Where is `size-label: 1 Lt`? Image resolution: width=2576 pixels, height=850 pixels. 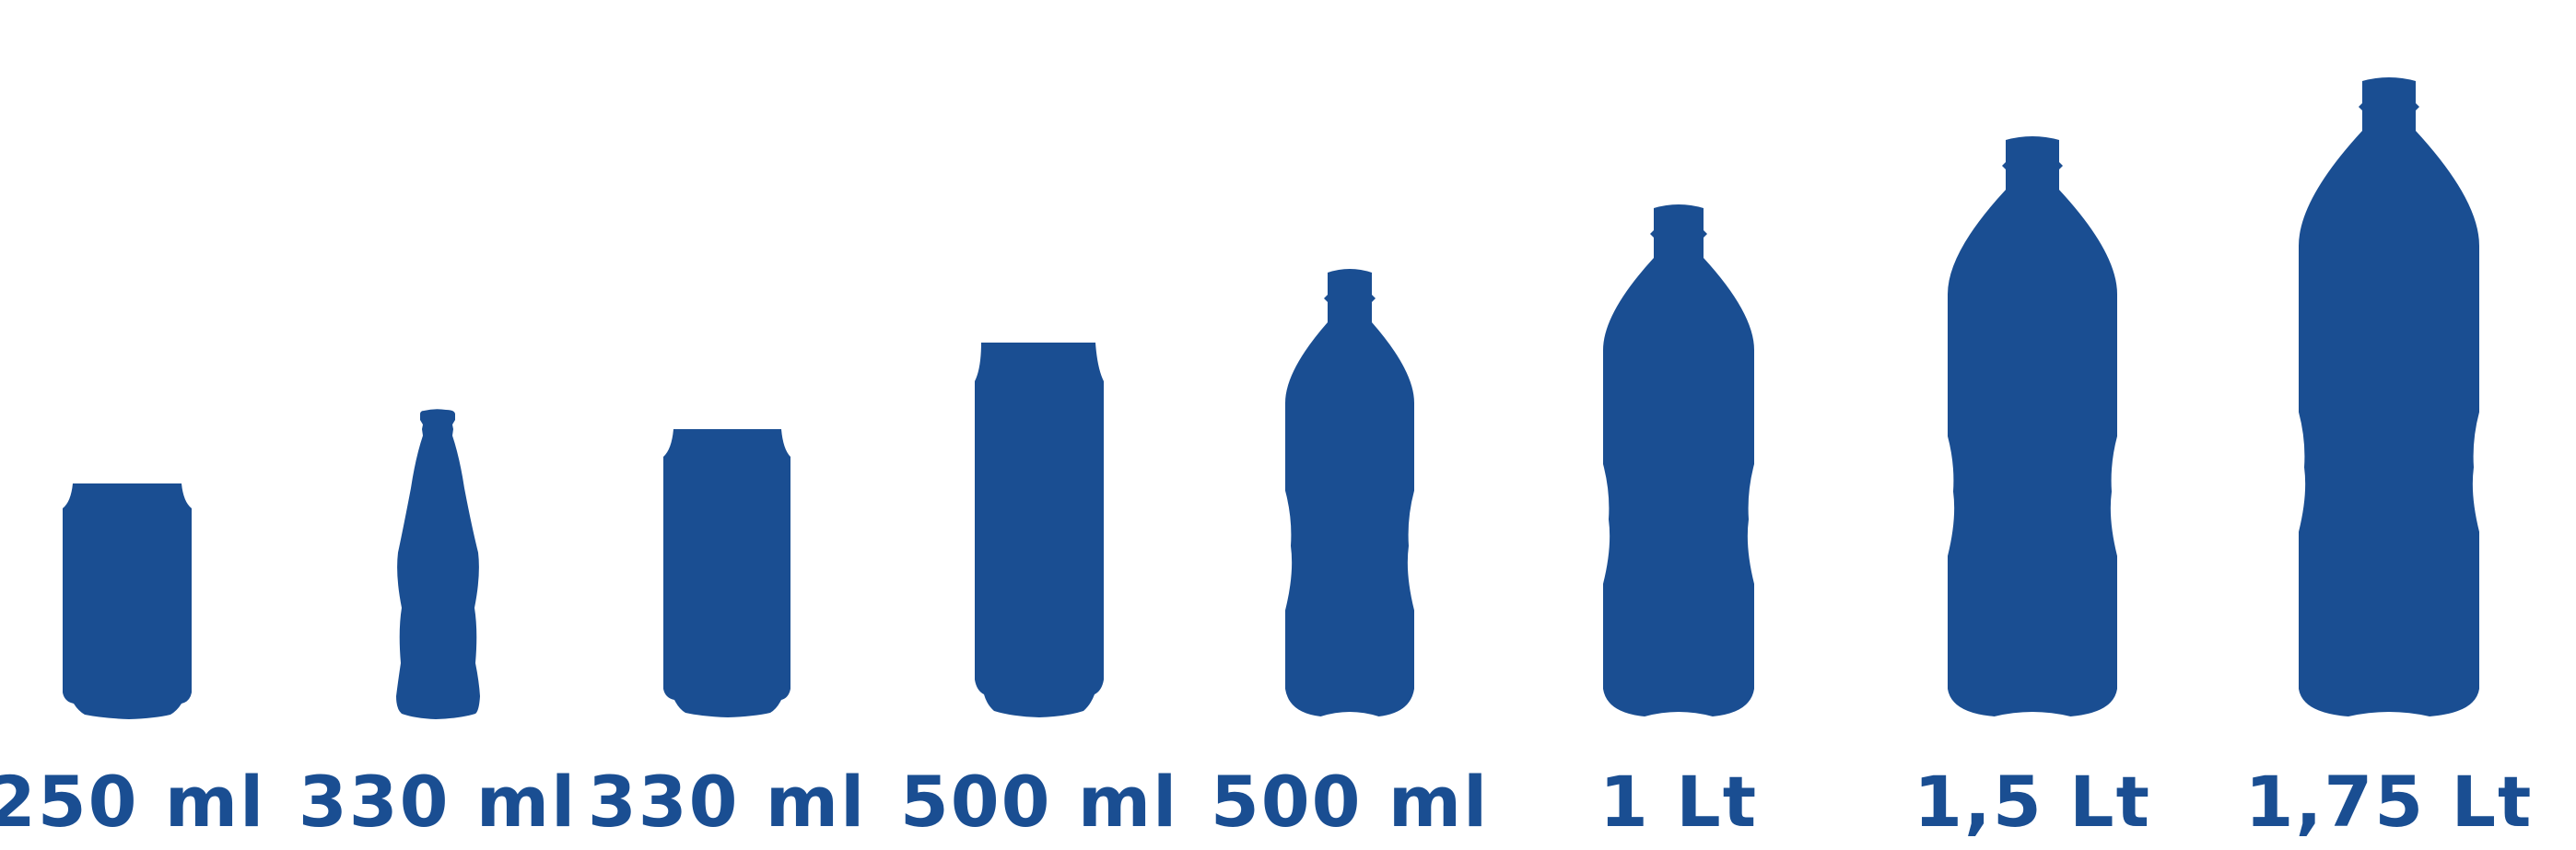
size-label: 1 Lt is located at coordinates (1678, 802).